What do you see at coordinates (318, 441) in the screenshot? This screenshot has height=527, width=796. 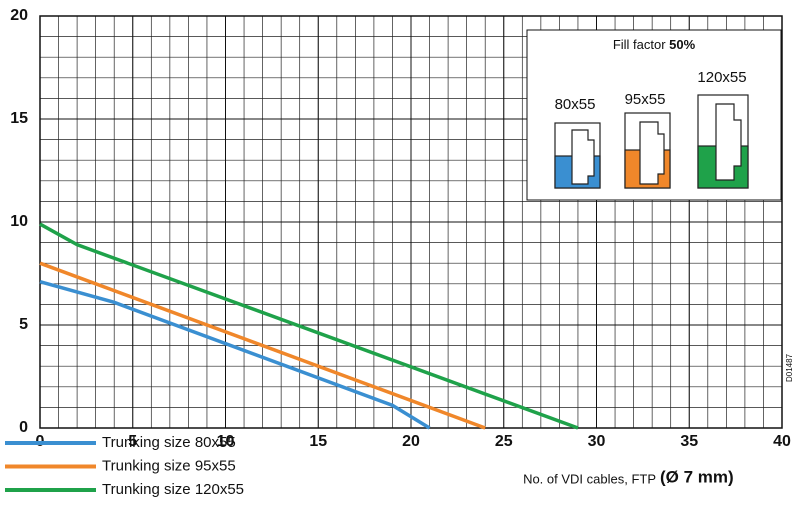 I see `x-tick-label: 15` at bounding box center [318, 441].